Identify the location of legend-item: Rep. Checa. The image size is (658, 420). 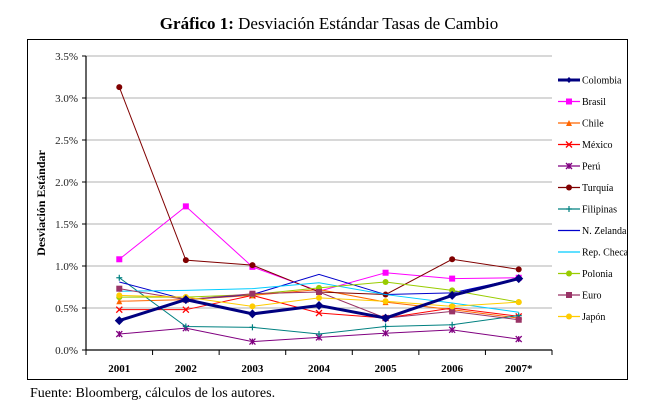
(593, 253).